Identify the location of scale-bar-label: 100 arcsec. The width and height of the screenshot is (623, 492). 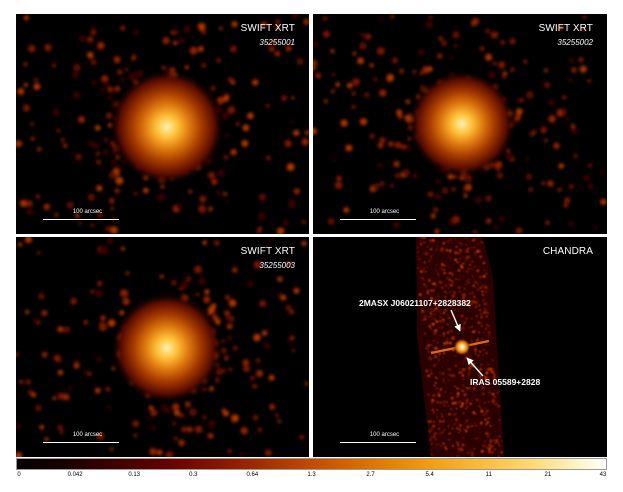
(384, 212).